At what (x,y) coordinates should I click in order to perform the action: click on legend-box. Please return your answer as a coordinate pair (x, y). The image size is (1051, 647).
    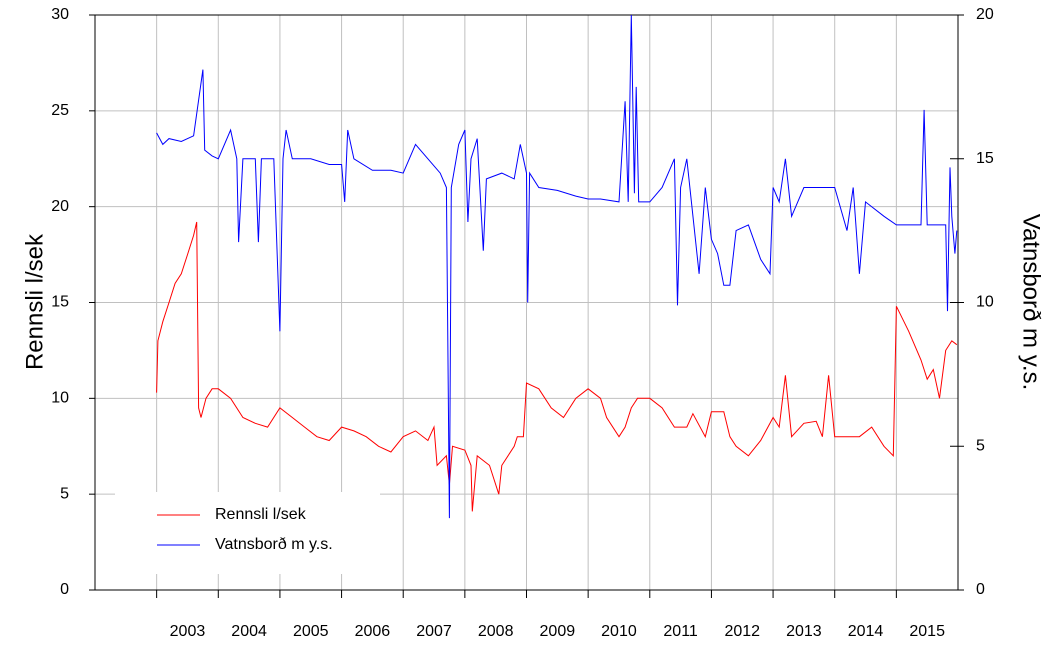
    Looking at the image, I should click on (247, 533).